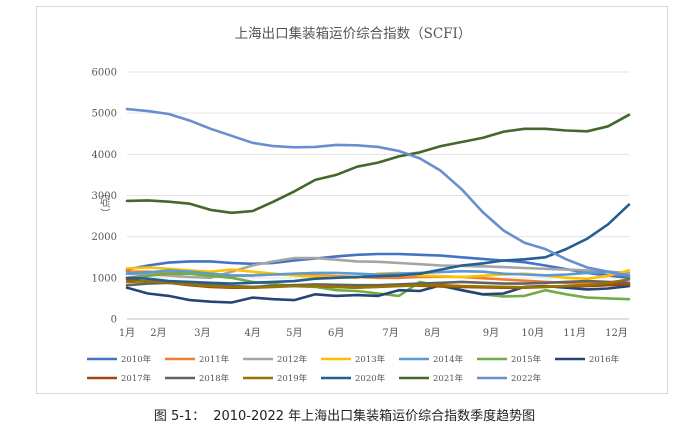  I want to click on legend-item: 2020年, so click(353, 378).